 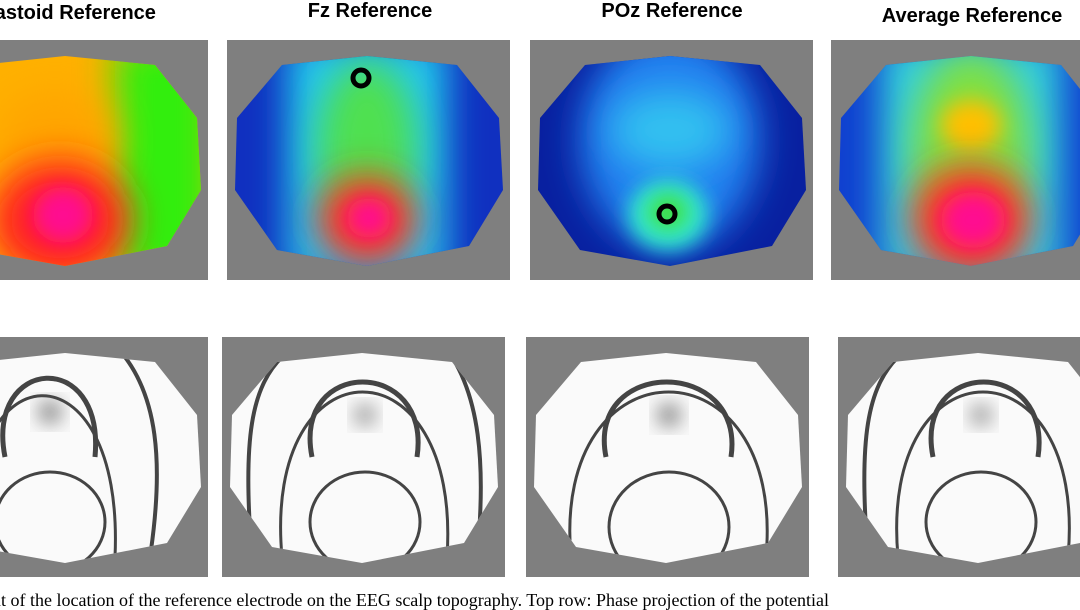 I want to click on panel-title: Average Reference, so click(x=972, y=16).